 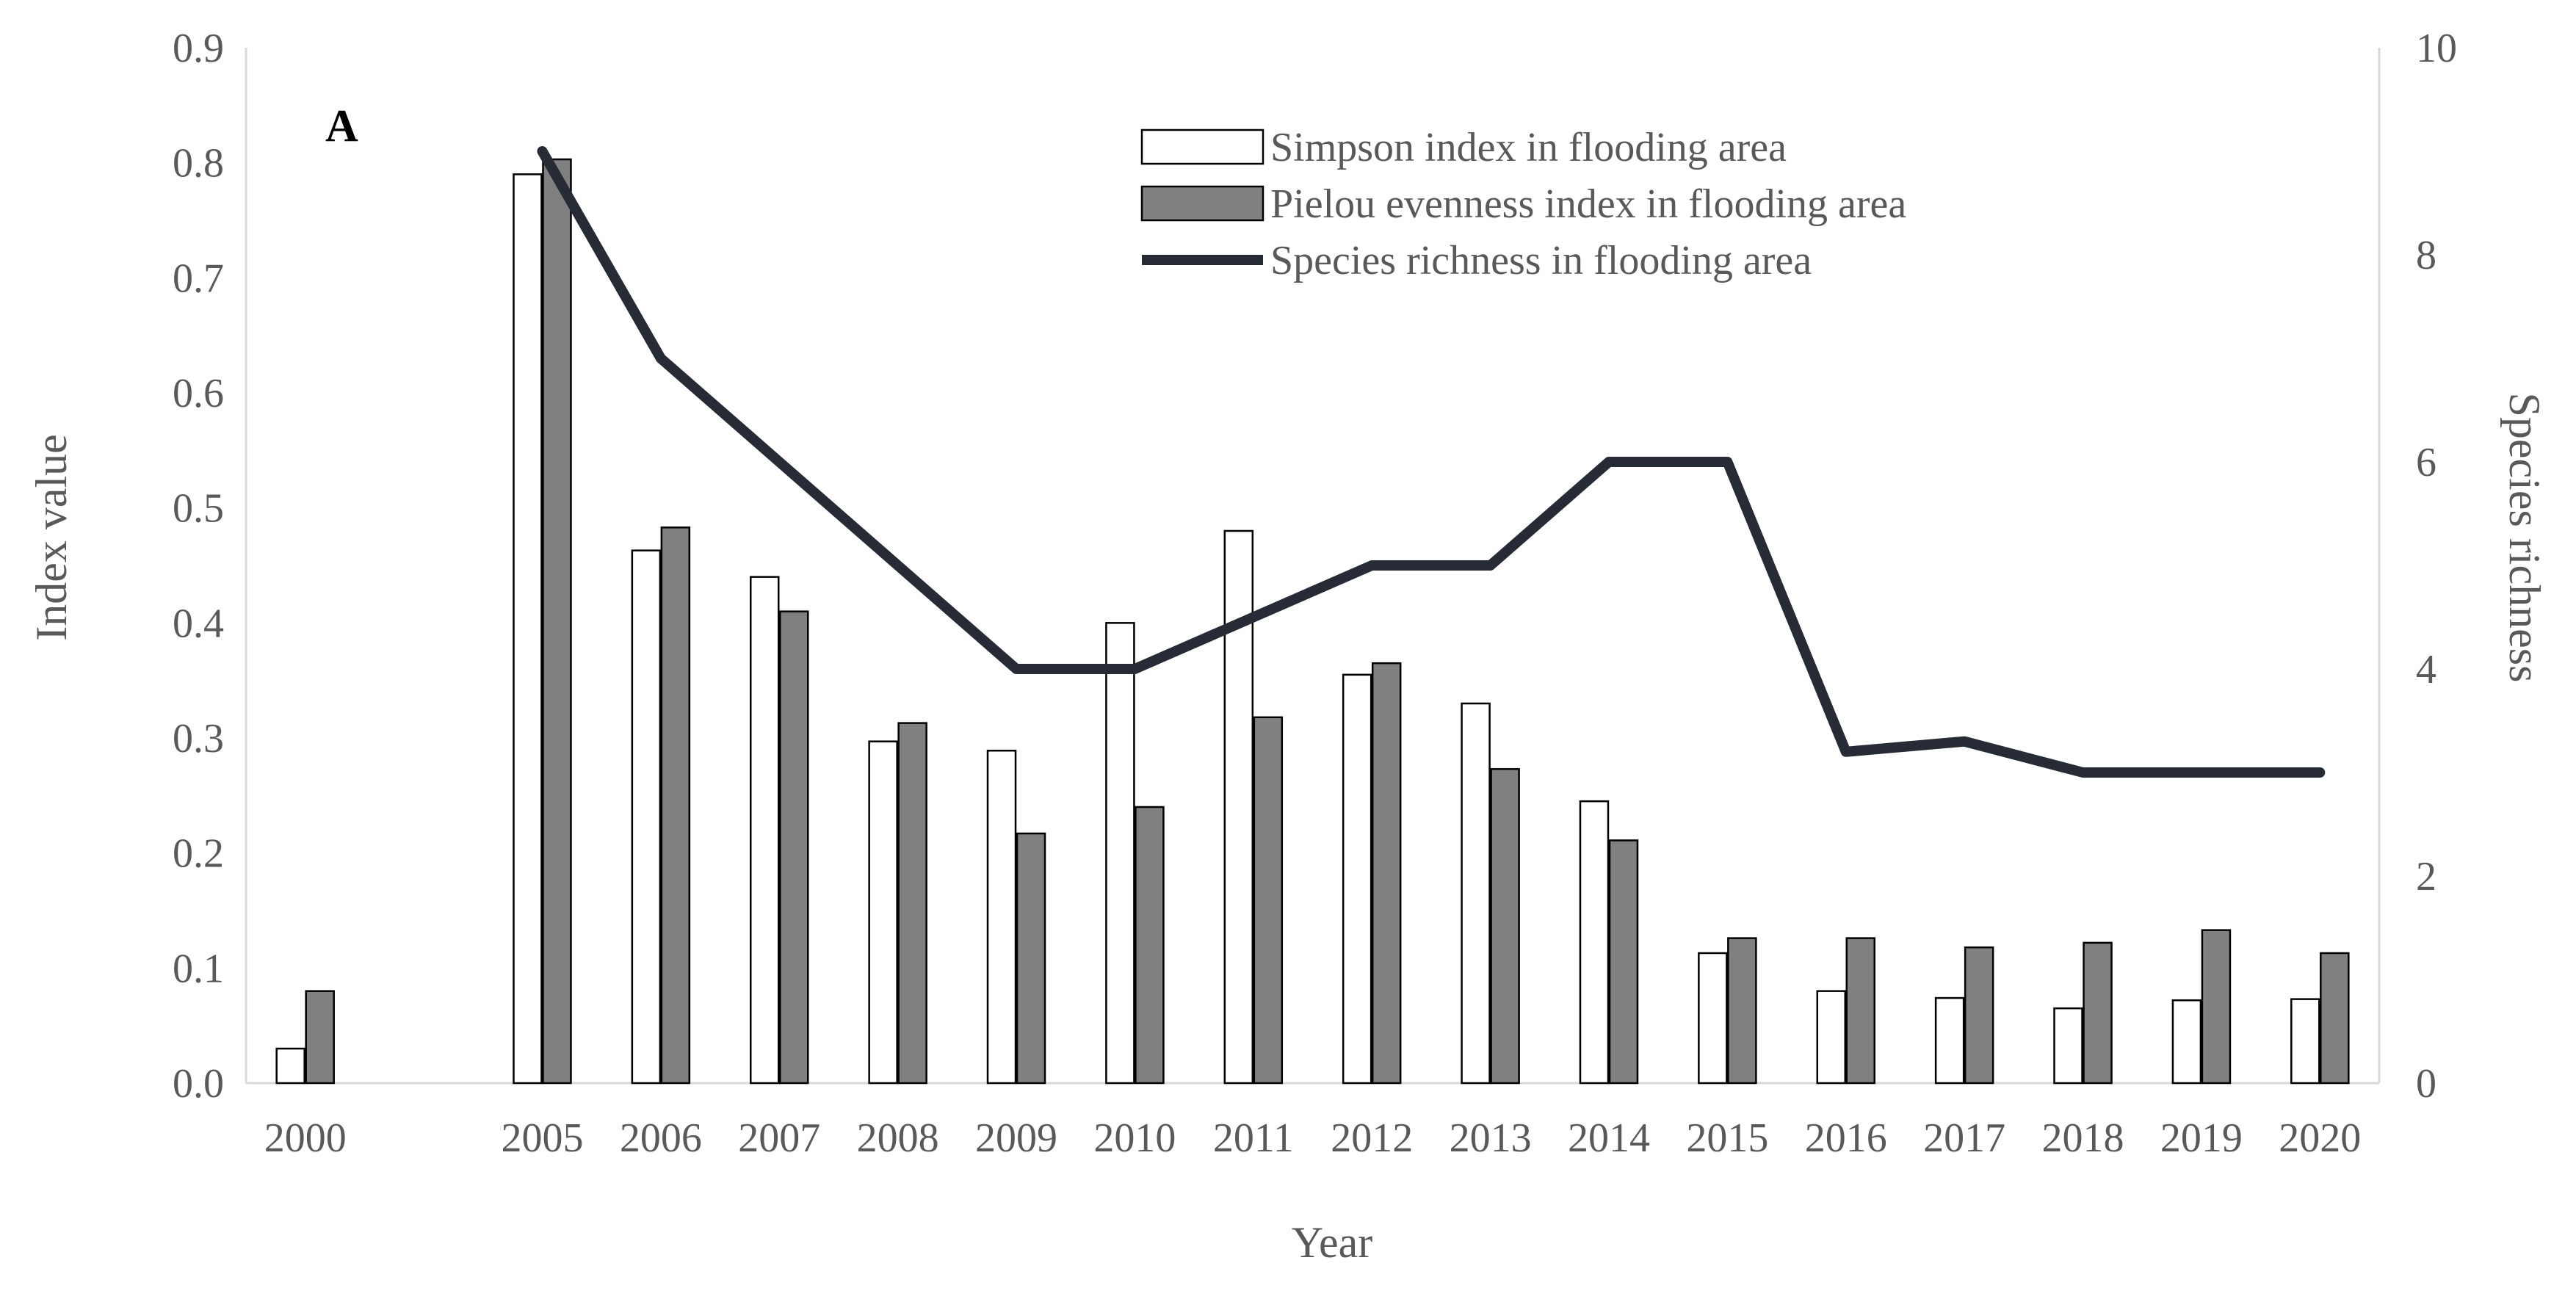 What do you see at coordinates (2426, 877) in the screenshot?
I see `y2-tick-label: 2` at bounding box center [2426, 877].